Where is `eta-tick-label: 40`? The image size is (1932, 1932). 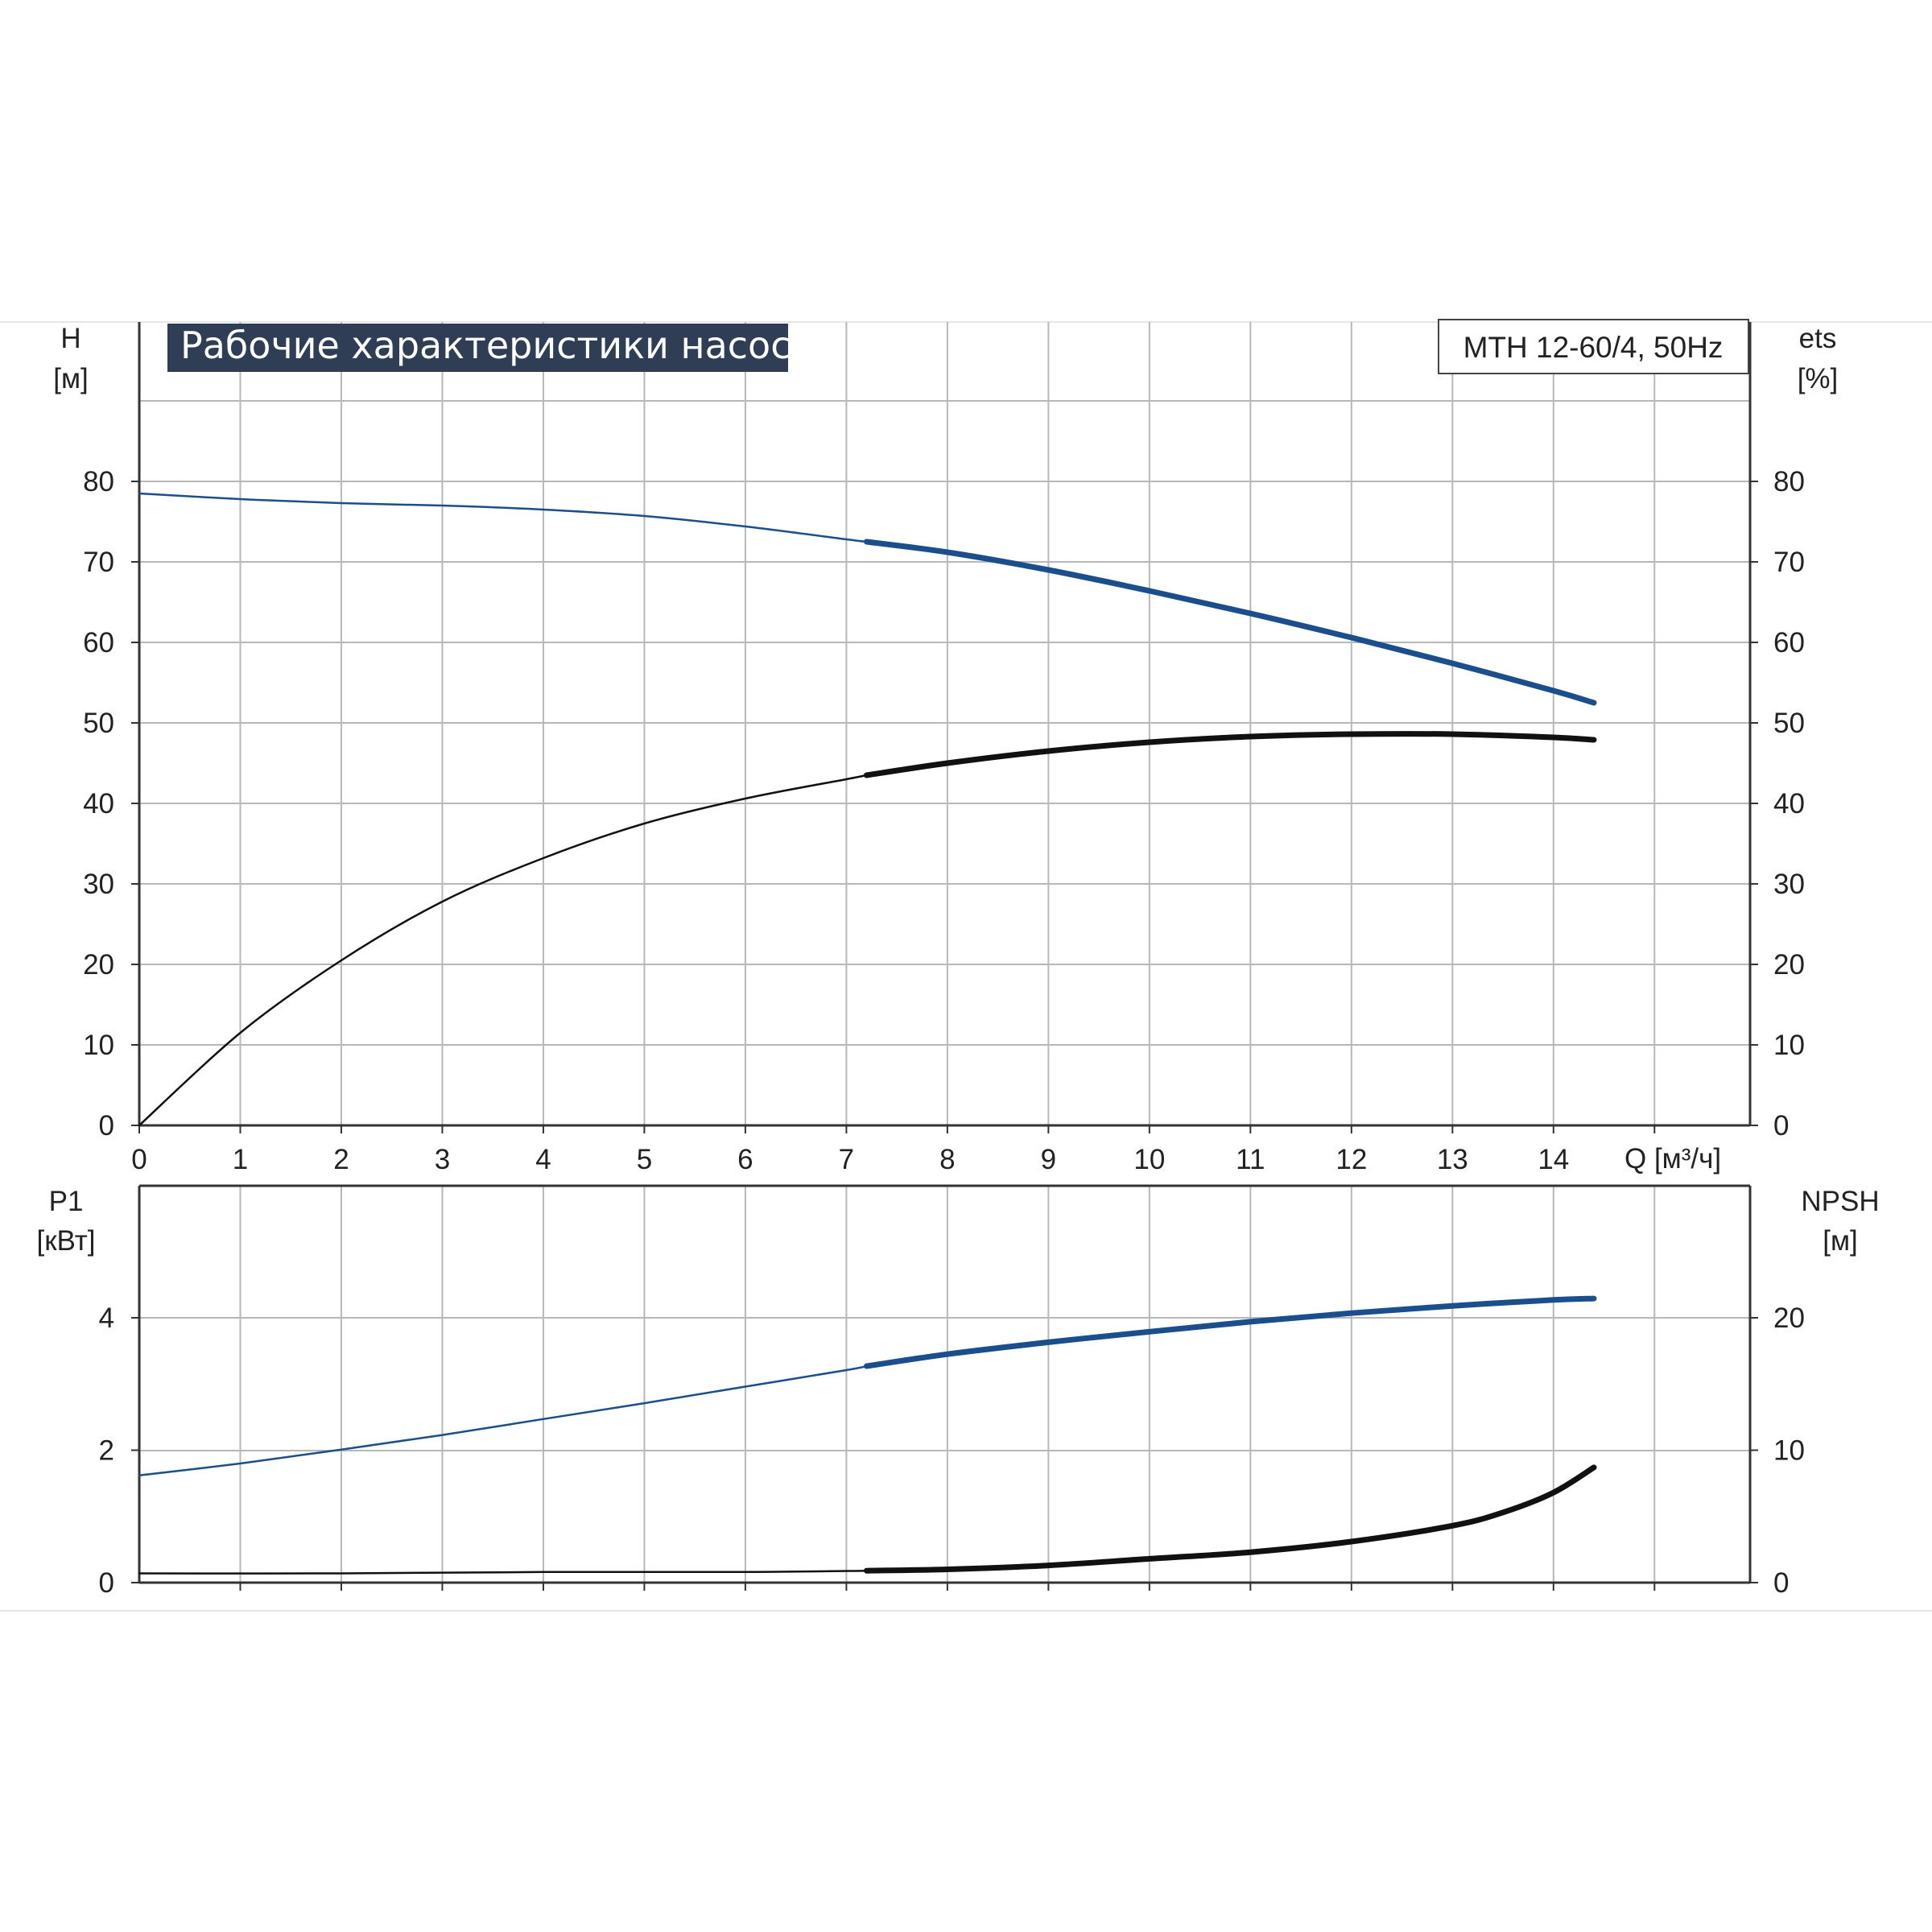 eta-tick-label: 40 is located at coordinates (1789, 803).